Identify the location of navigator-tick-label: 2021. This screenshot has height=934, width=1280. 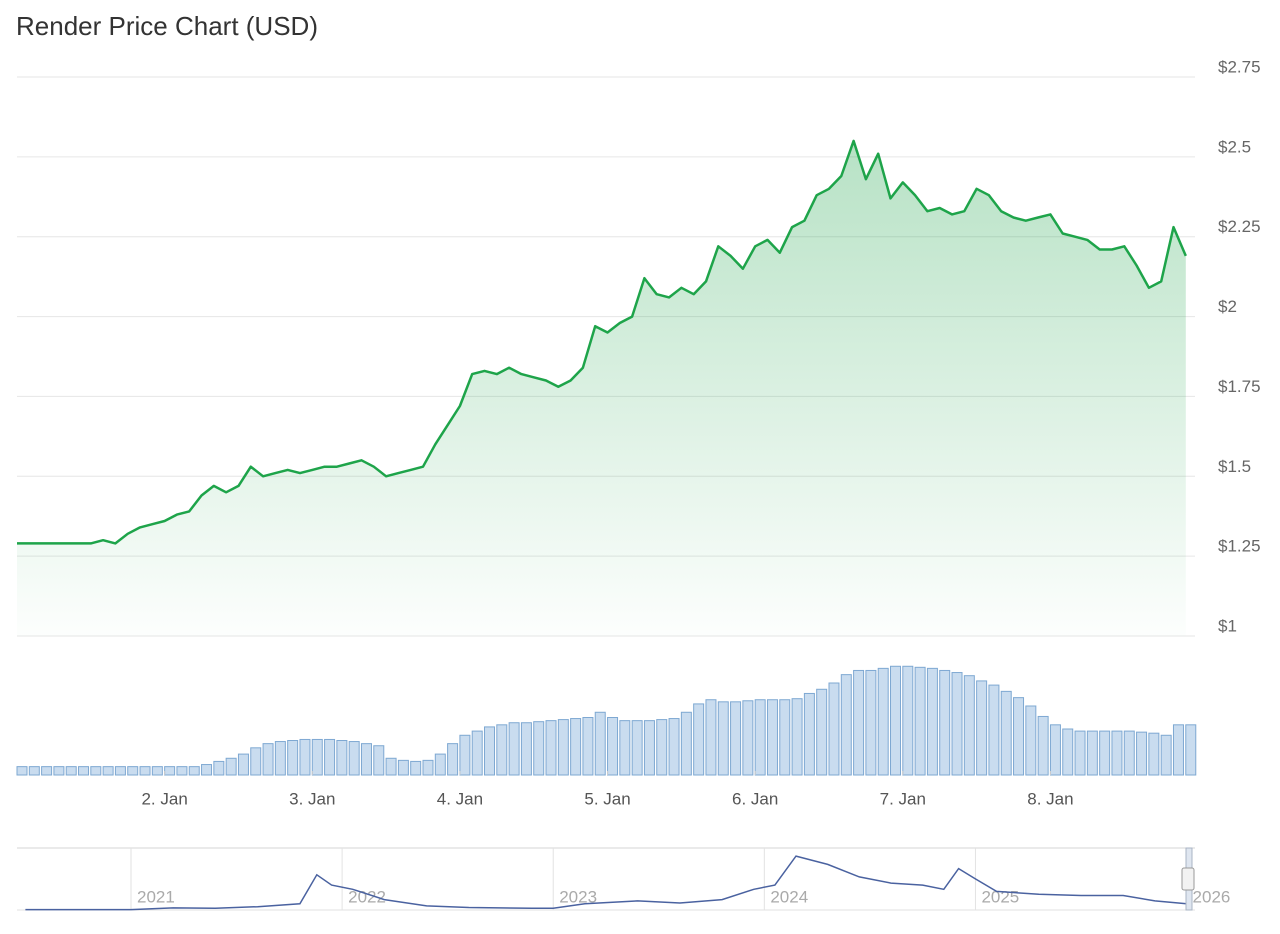
(156, 896).